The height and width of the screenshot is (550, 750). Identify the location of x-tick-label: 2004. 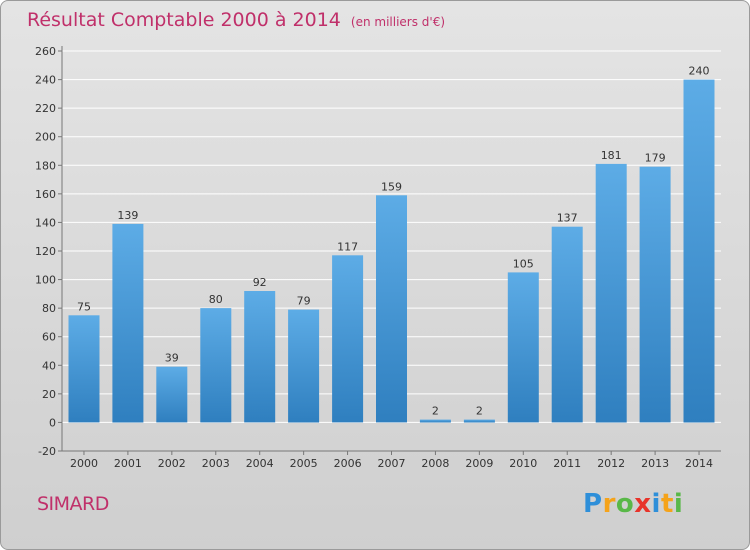
(260, 463).